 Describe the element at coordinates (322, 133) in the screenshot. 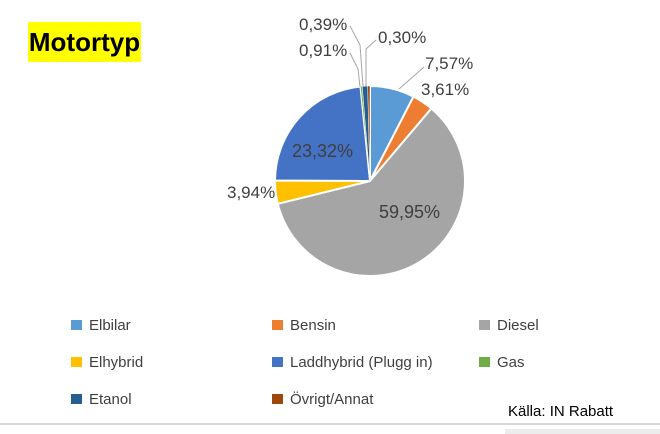

I see `pie-slice-laddhybrid-plugg-in` at that location.